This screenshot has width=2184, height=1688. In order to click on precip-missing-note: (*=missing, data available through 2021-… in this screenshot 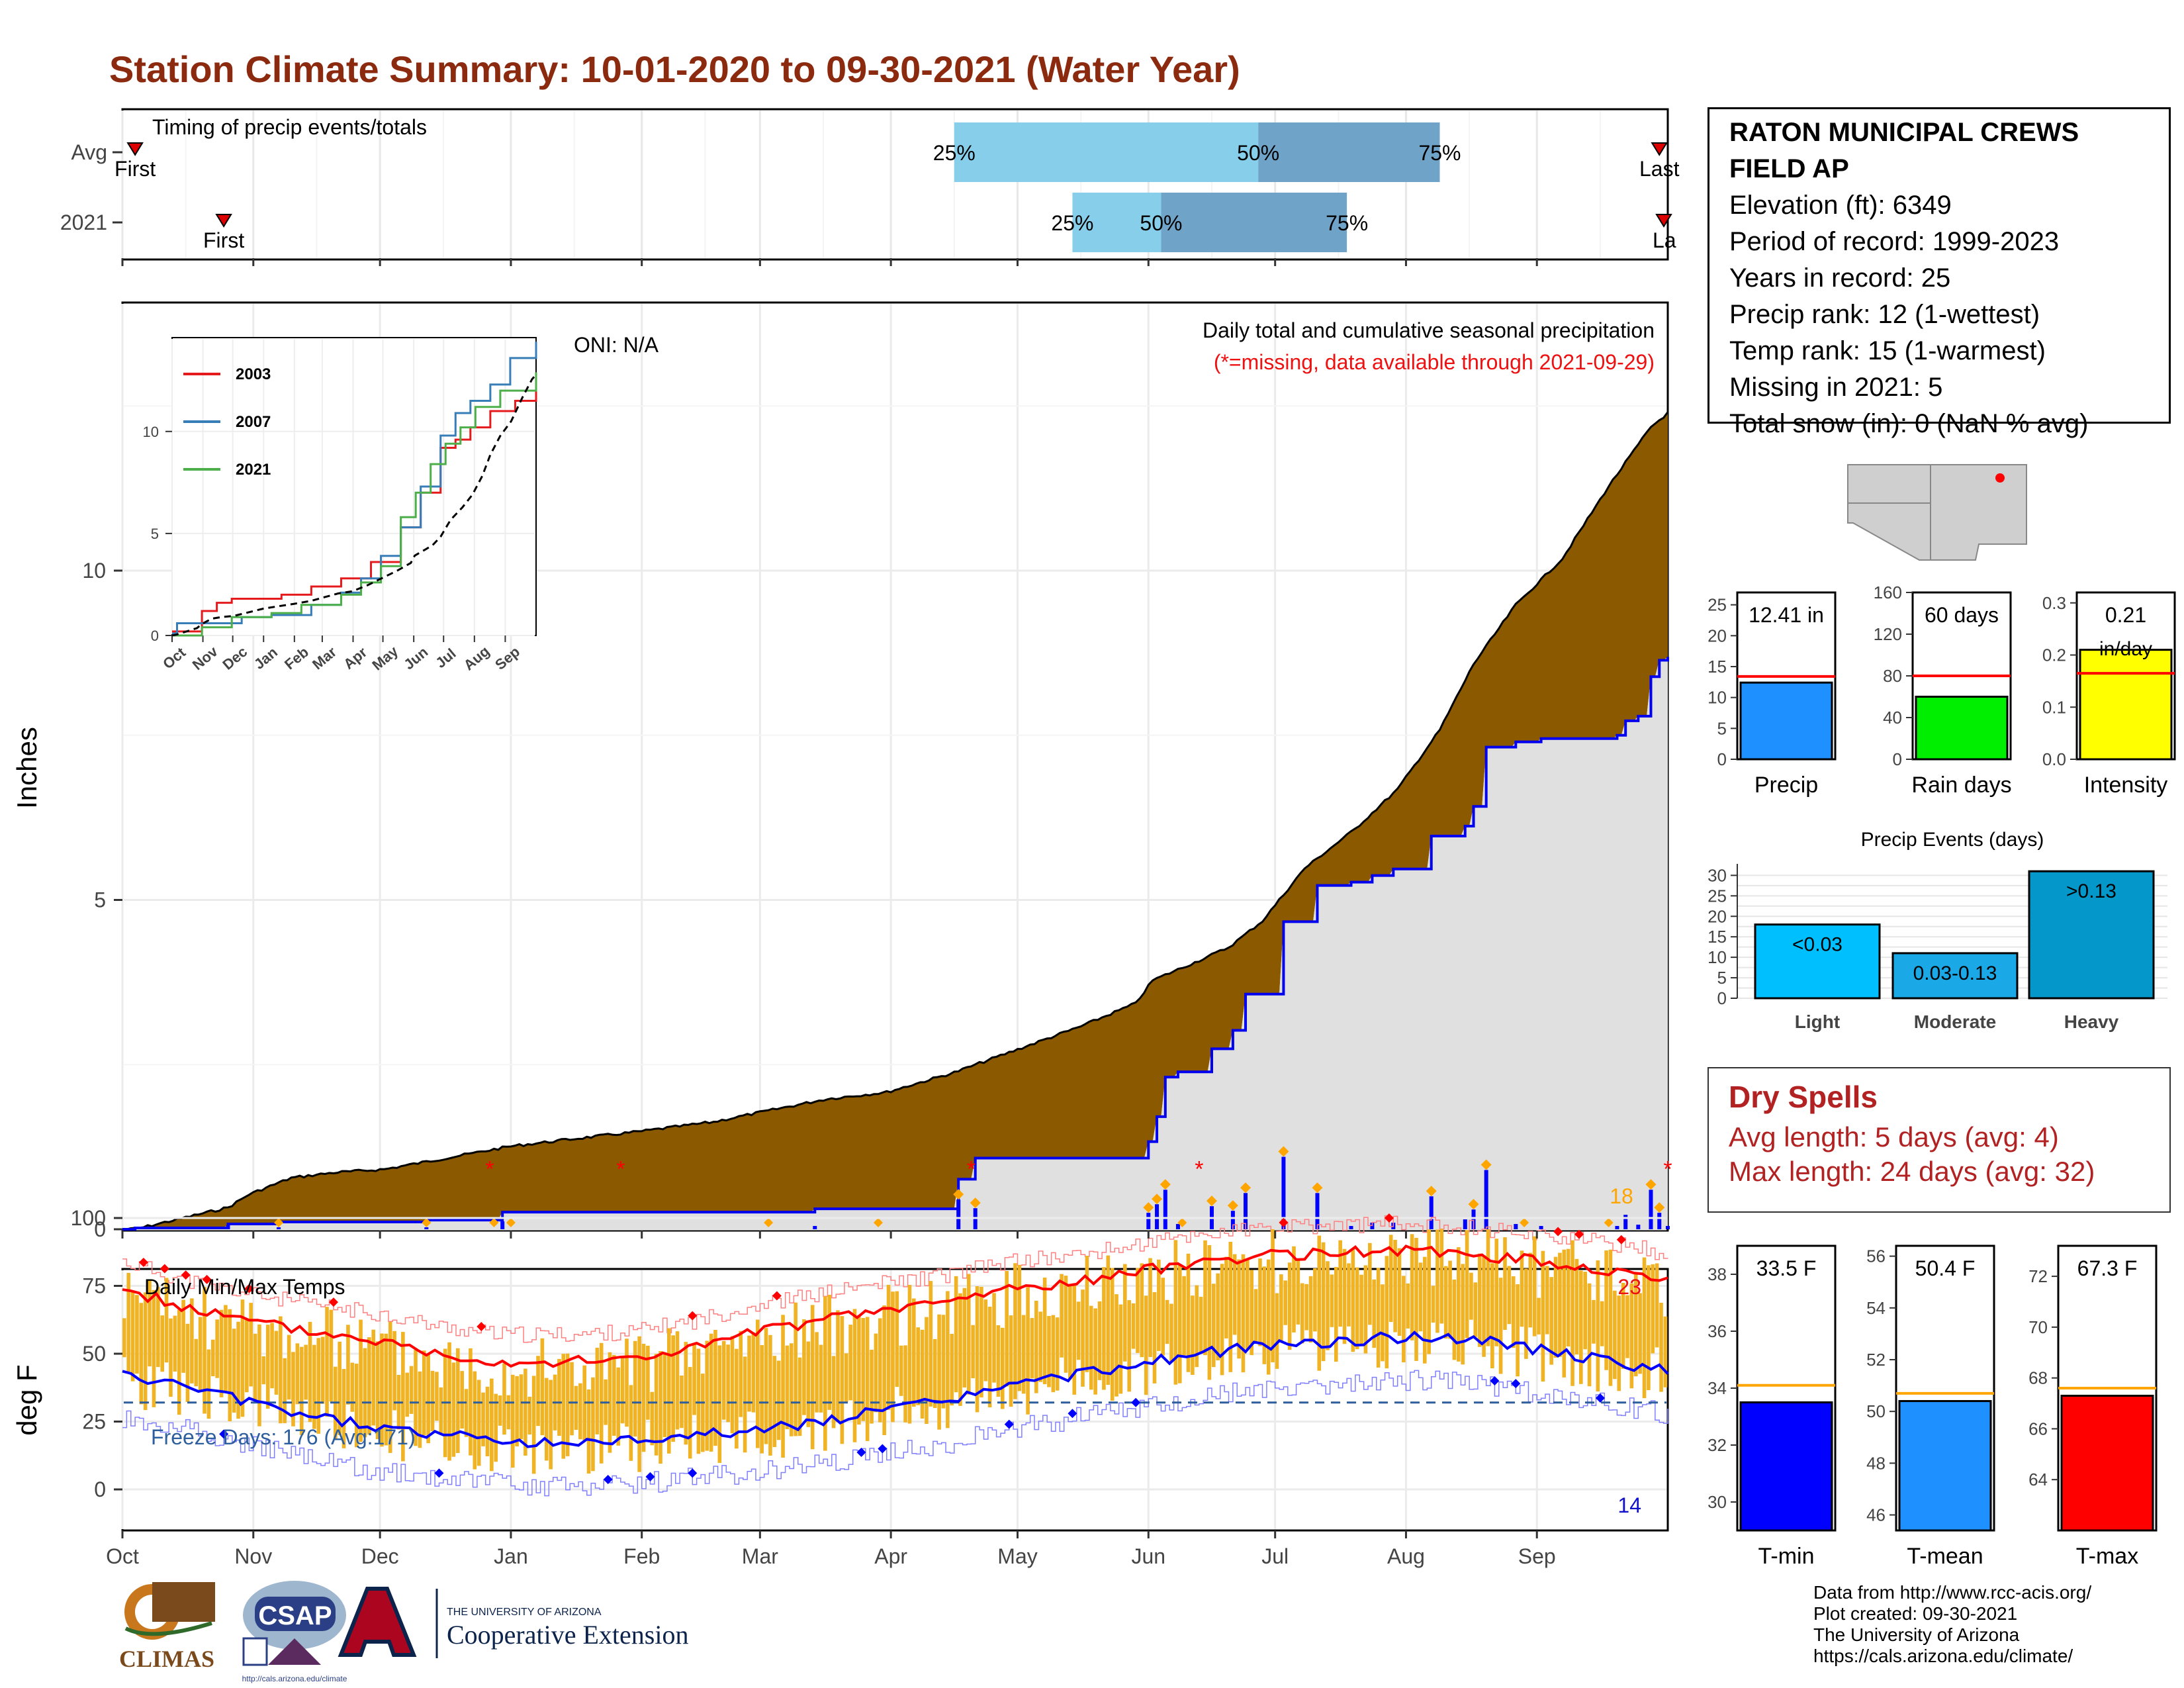, I will do `click(1434, 362)`.